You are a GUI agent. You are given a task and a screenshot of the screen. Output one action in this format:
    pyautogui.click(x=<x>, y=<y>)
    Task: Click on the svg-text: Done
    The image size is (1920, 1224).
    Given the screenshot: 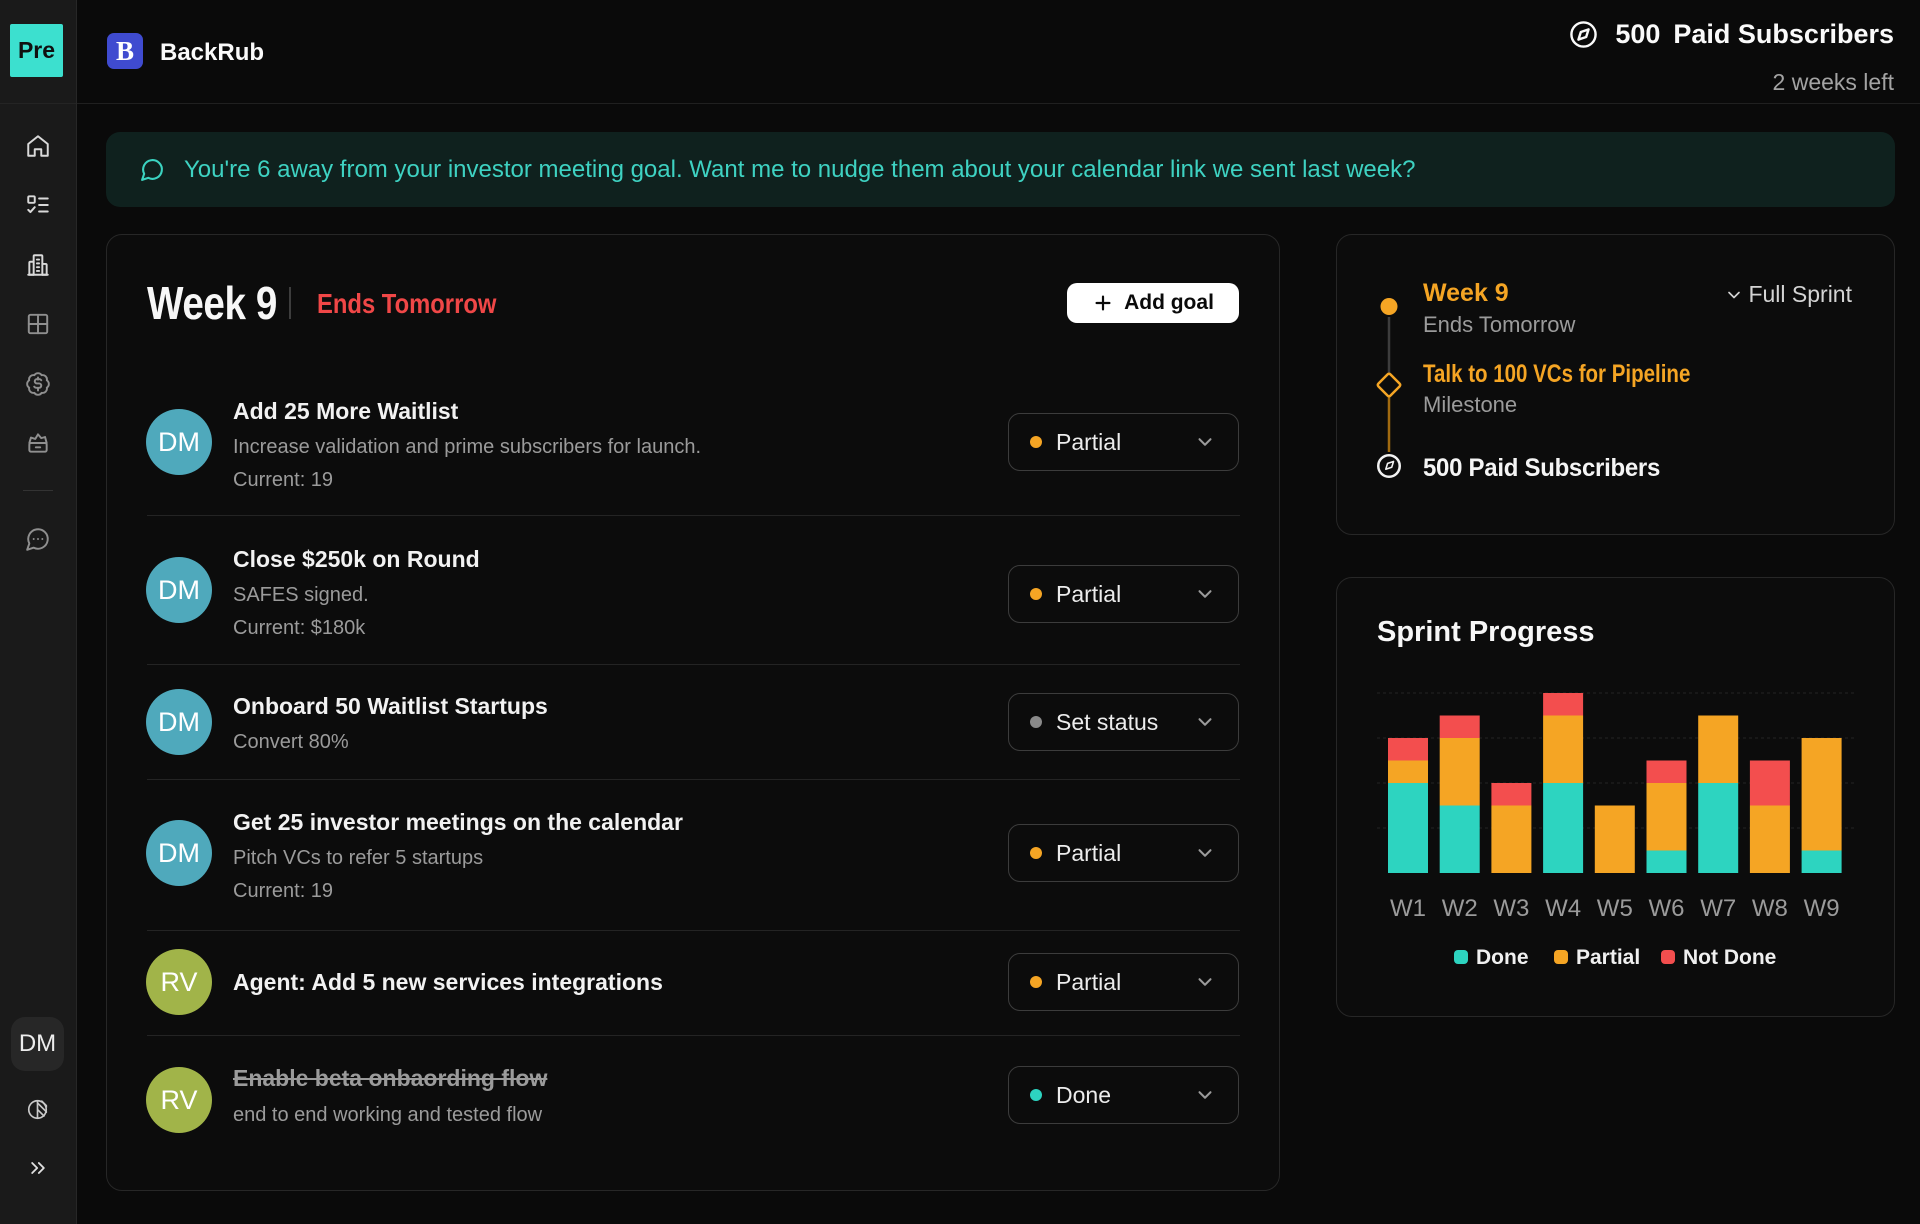 What is the action you would take?
    pyautogui.click(x=1502, y=957)
    